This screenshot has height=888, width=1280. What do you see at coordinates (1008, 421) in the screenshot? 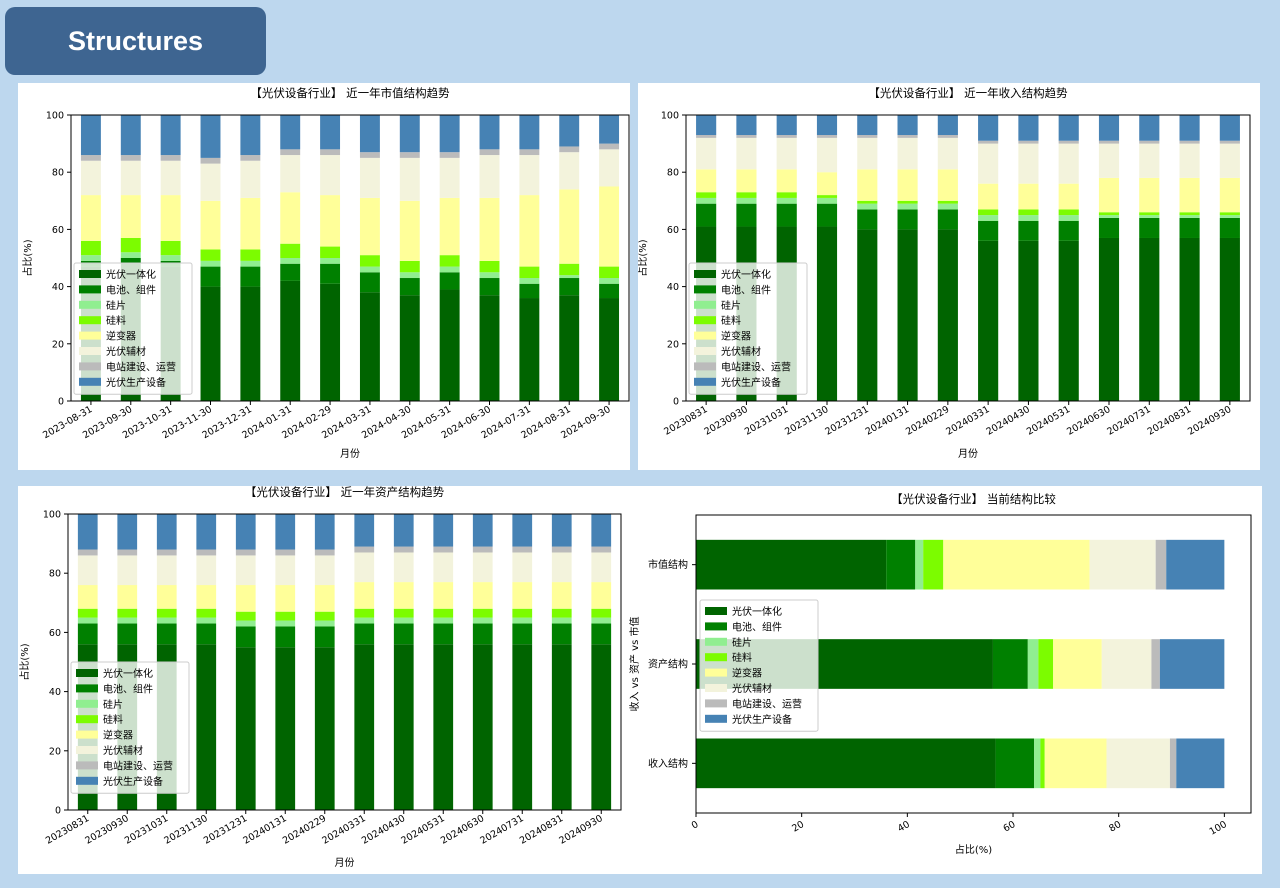
I see `revenue-x-tick-label: 20240430` at bounding box center [1008, 421].